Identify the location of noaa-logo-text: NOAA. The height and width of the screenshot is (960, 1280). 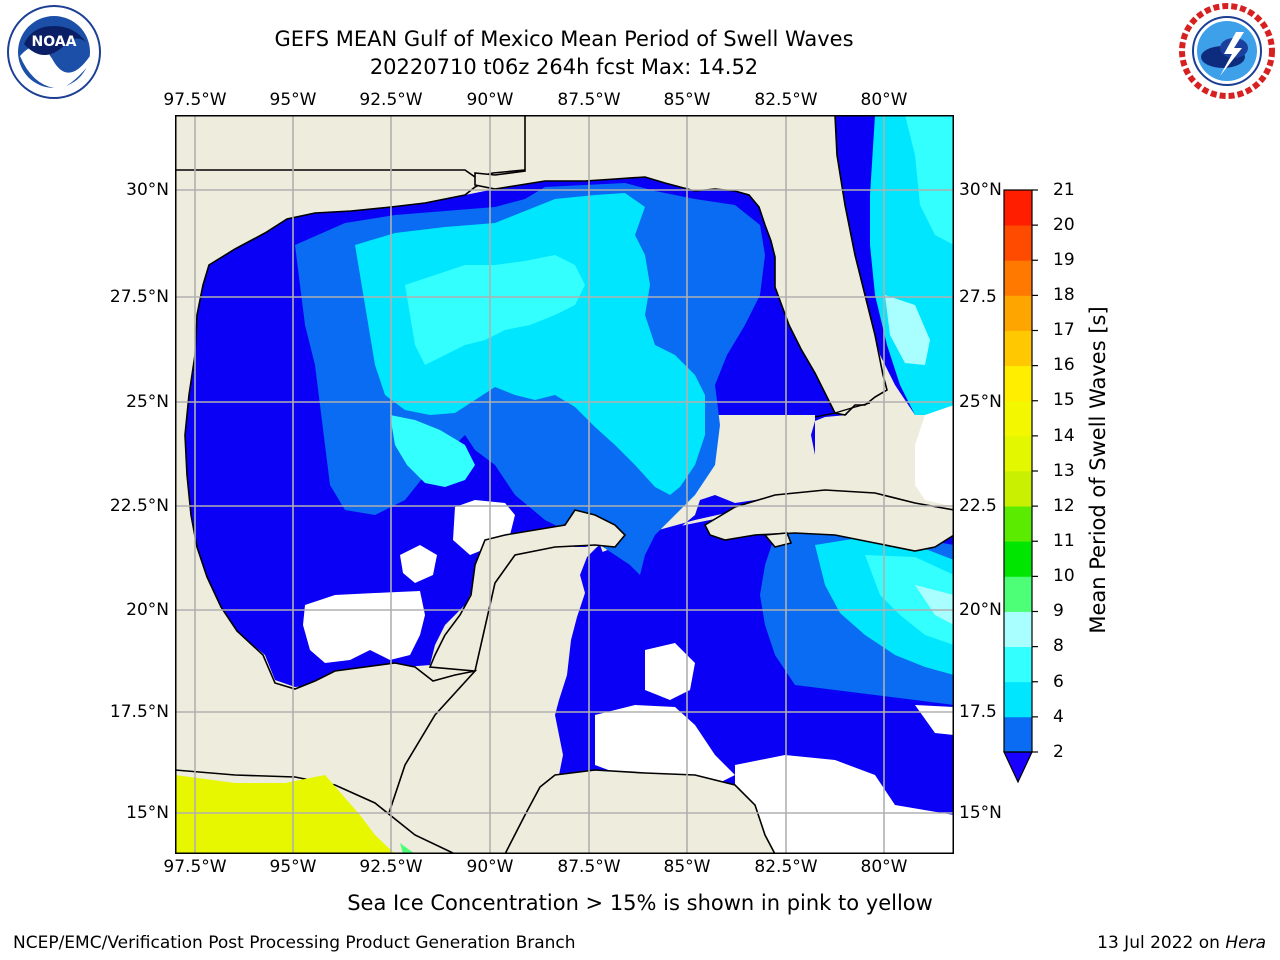
(54, 42).